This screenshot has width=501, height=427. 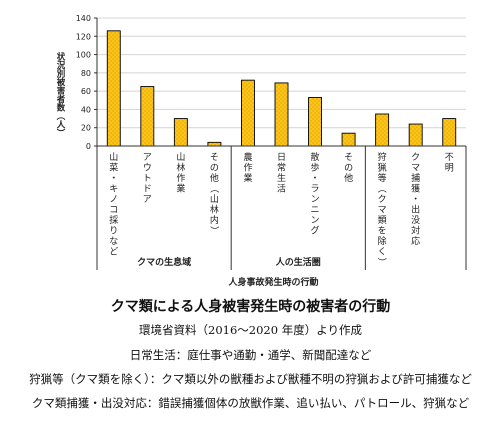 I want to click on x-tick-label: 農作業, so click(x=247, y=167).